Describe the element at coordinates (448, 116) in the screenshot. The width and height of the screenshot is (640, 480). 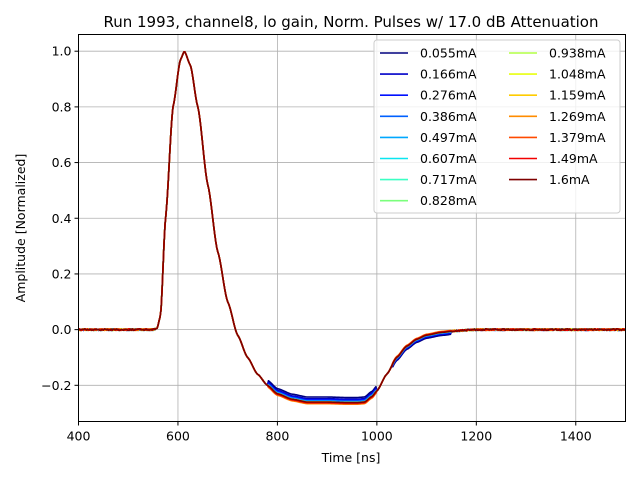
I see `legend-label: 0.386mA` at that location.